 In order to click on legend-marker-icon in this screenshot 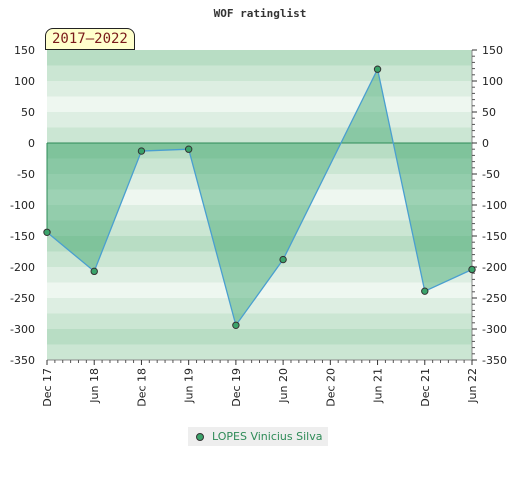, I will do `click(200, 436)`.